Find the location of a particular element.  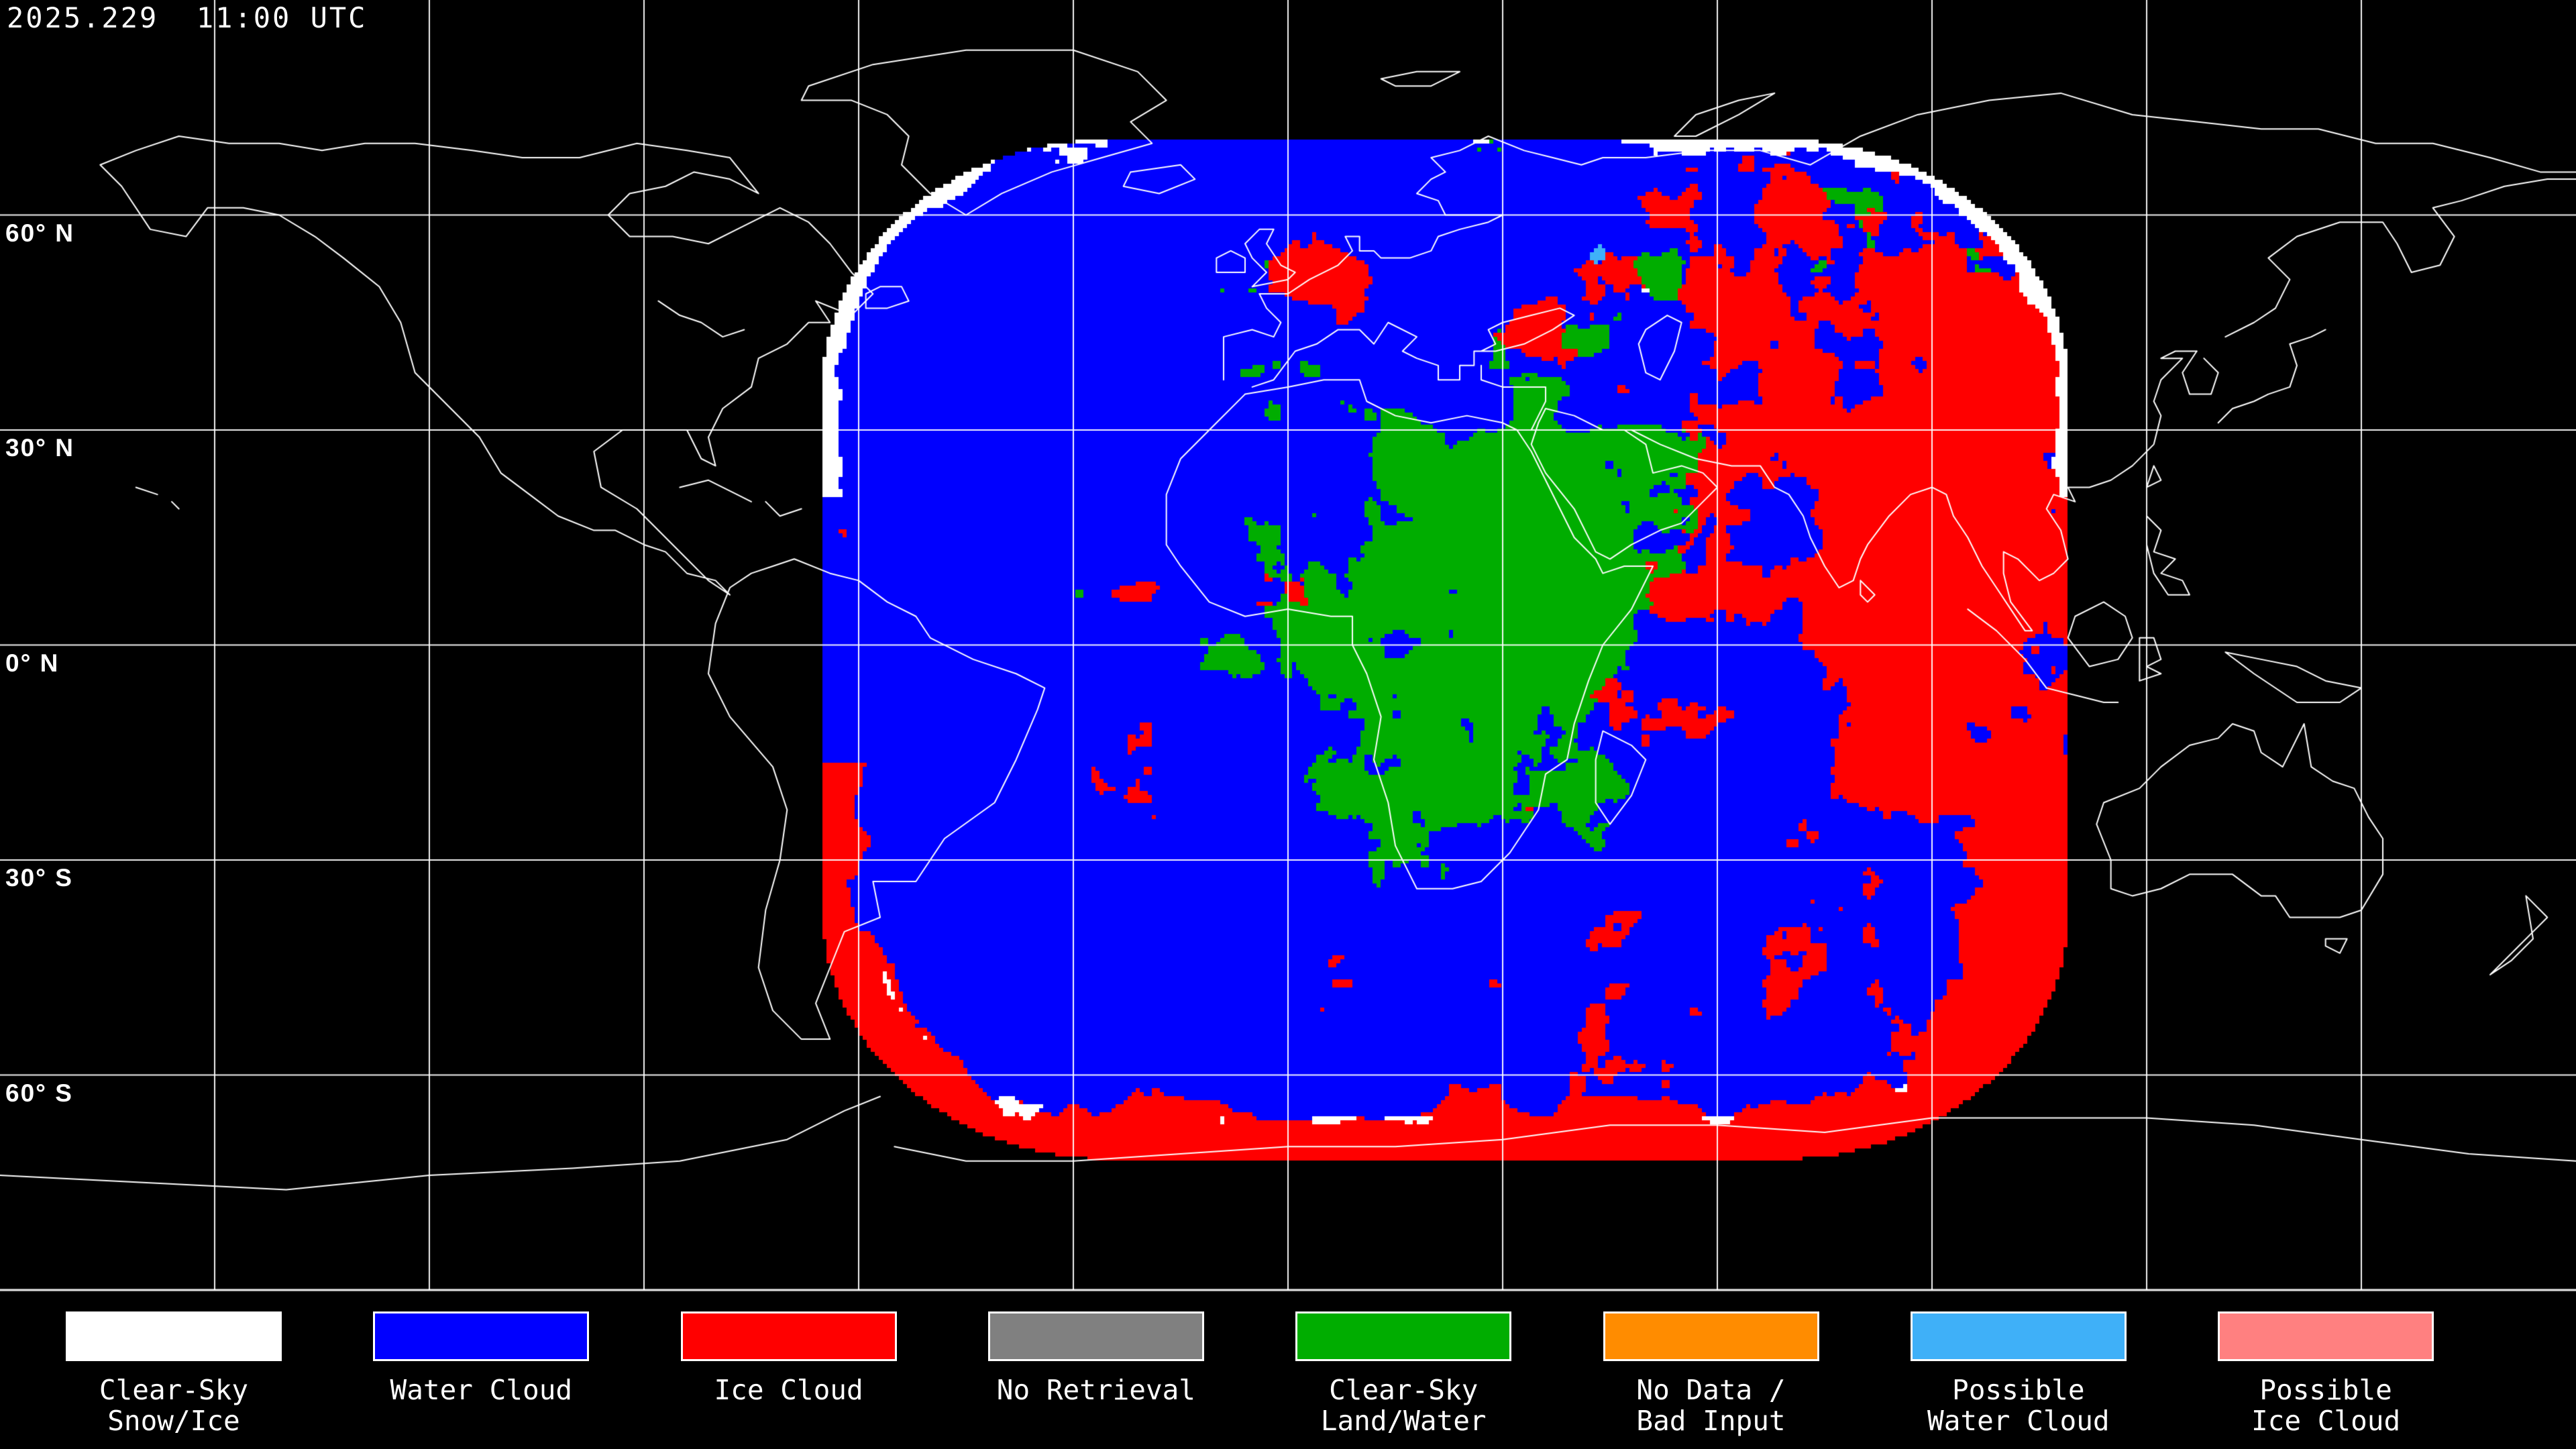

legend-item-ice-cloud: Ice Cloud is located at coordinates (789, 1373).